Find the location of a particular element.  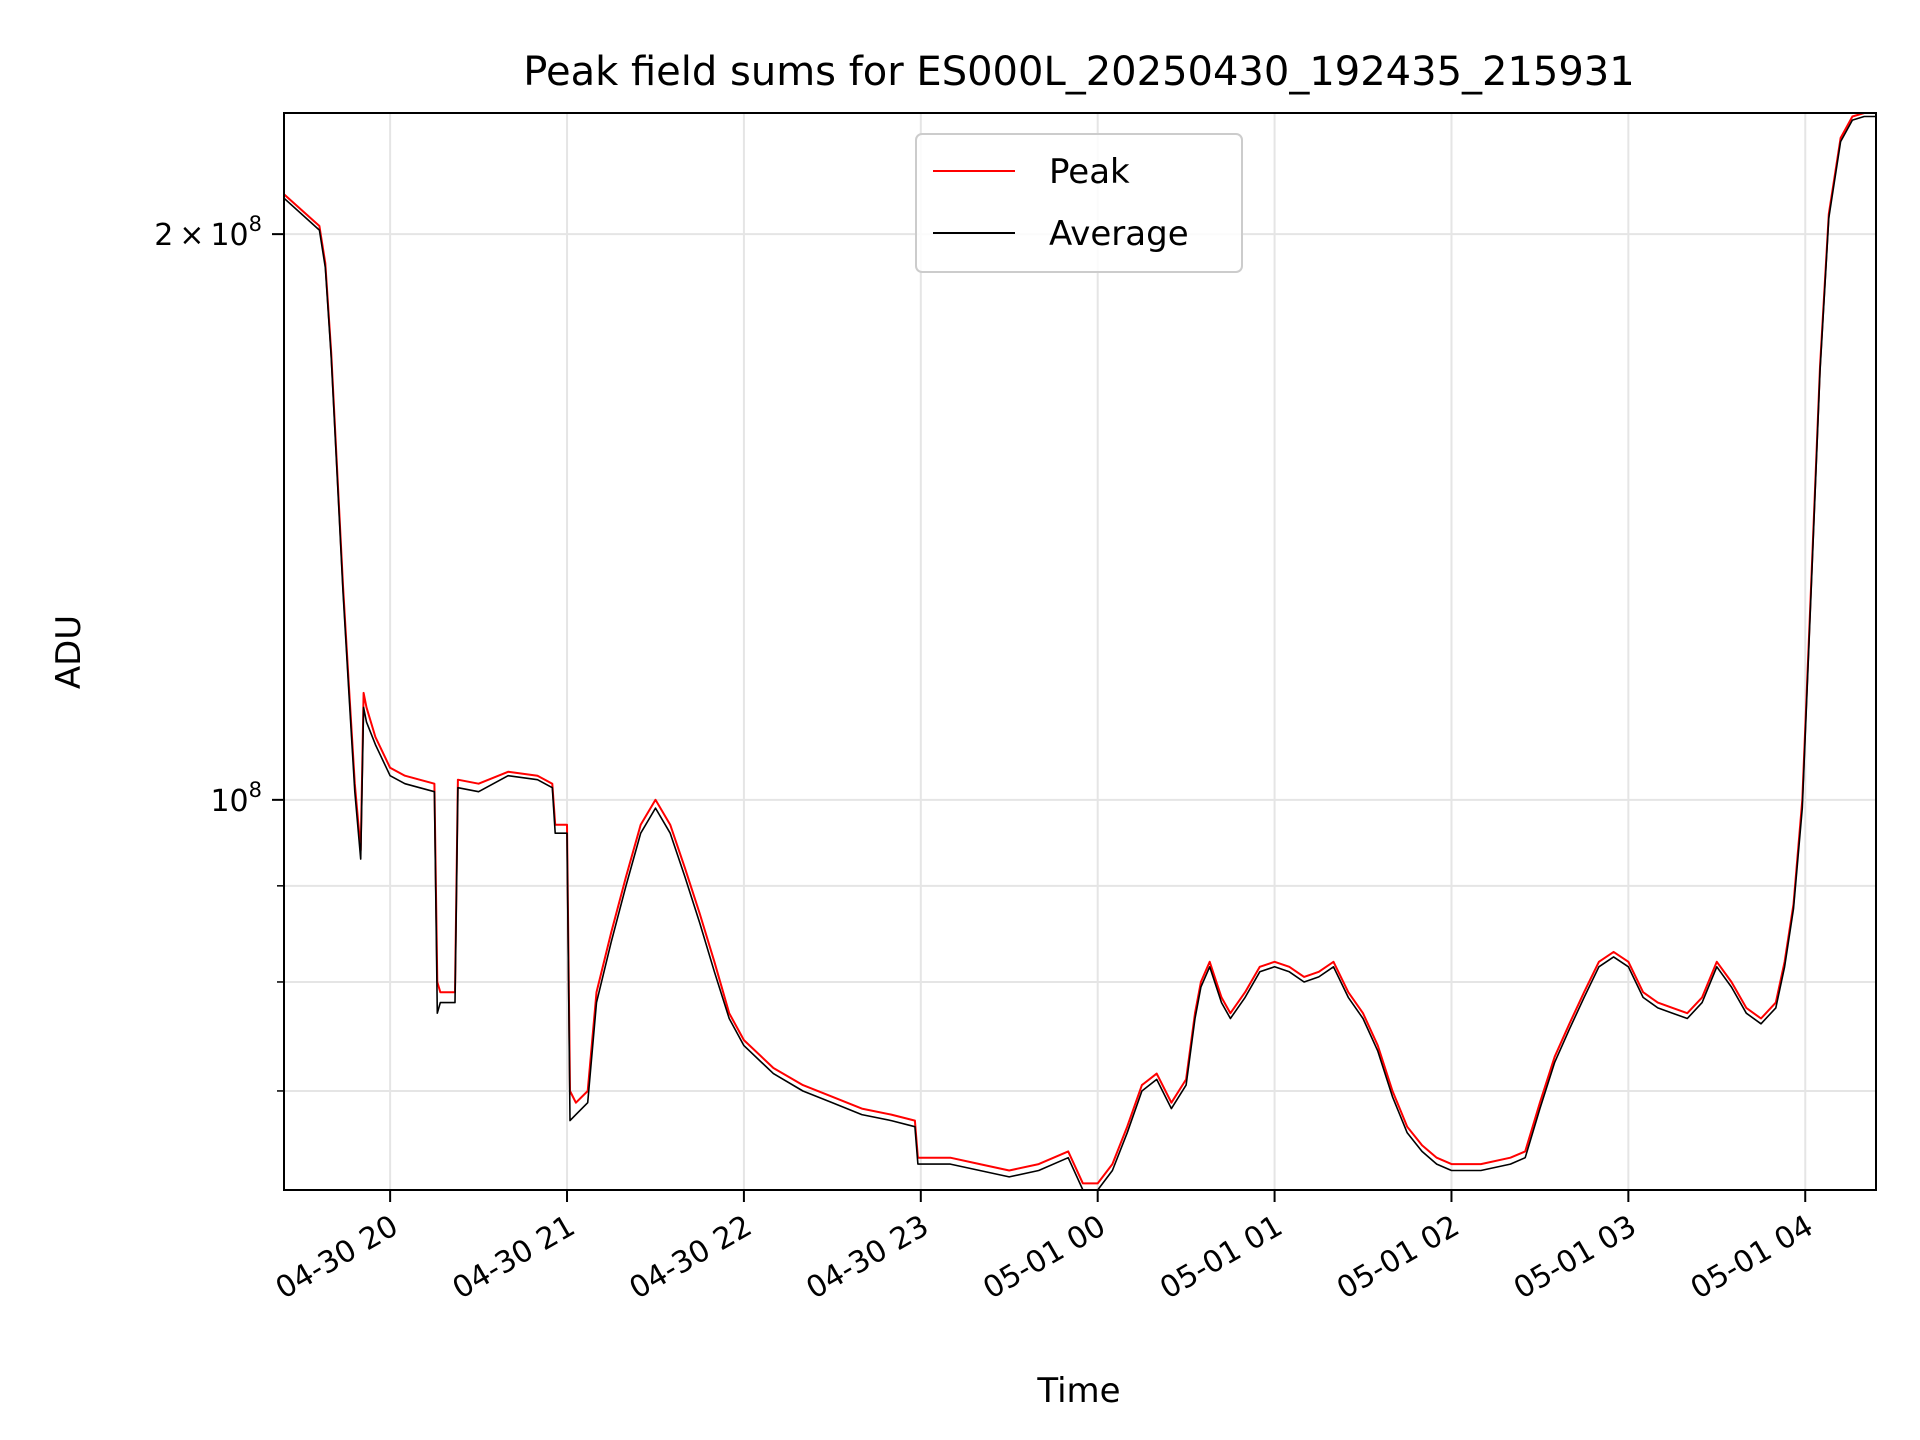

legend-frame is located at coordinates (1079, 203).